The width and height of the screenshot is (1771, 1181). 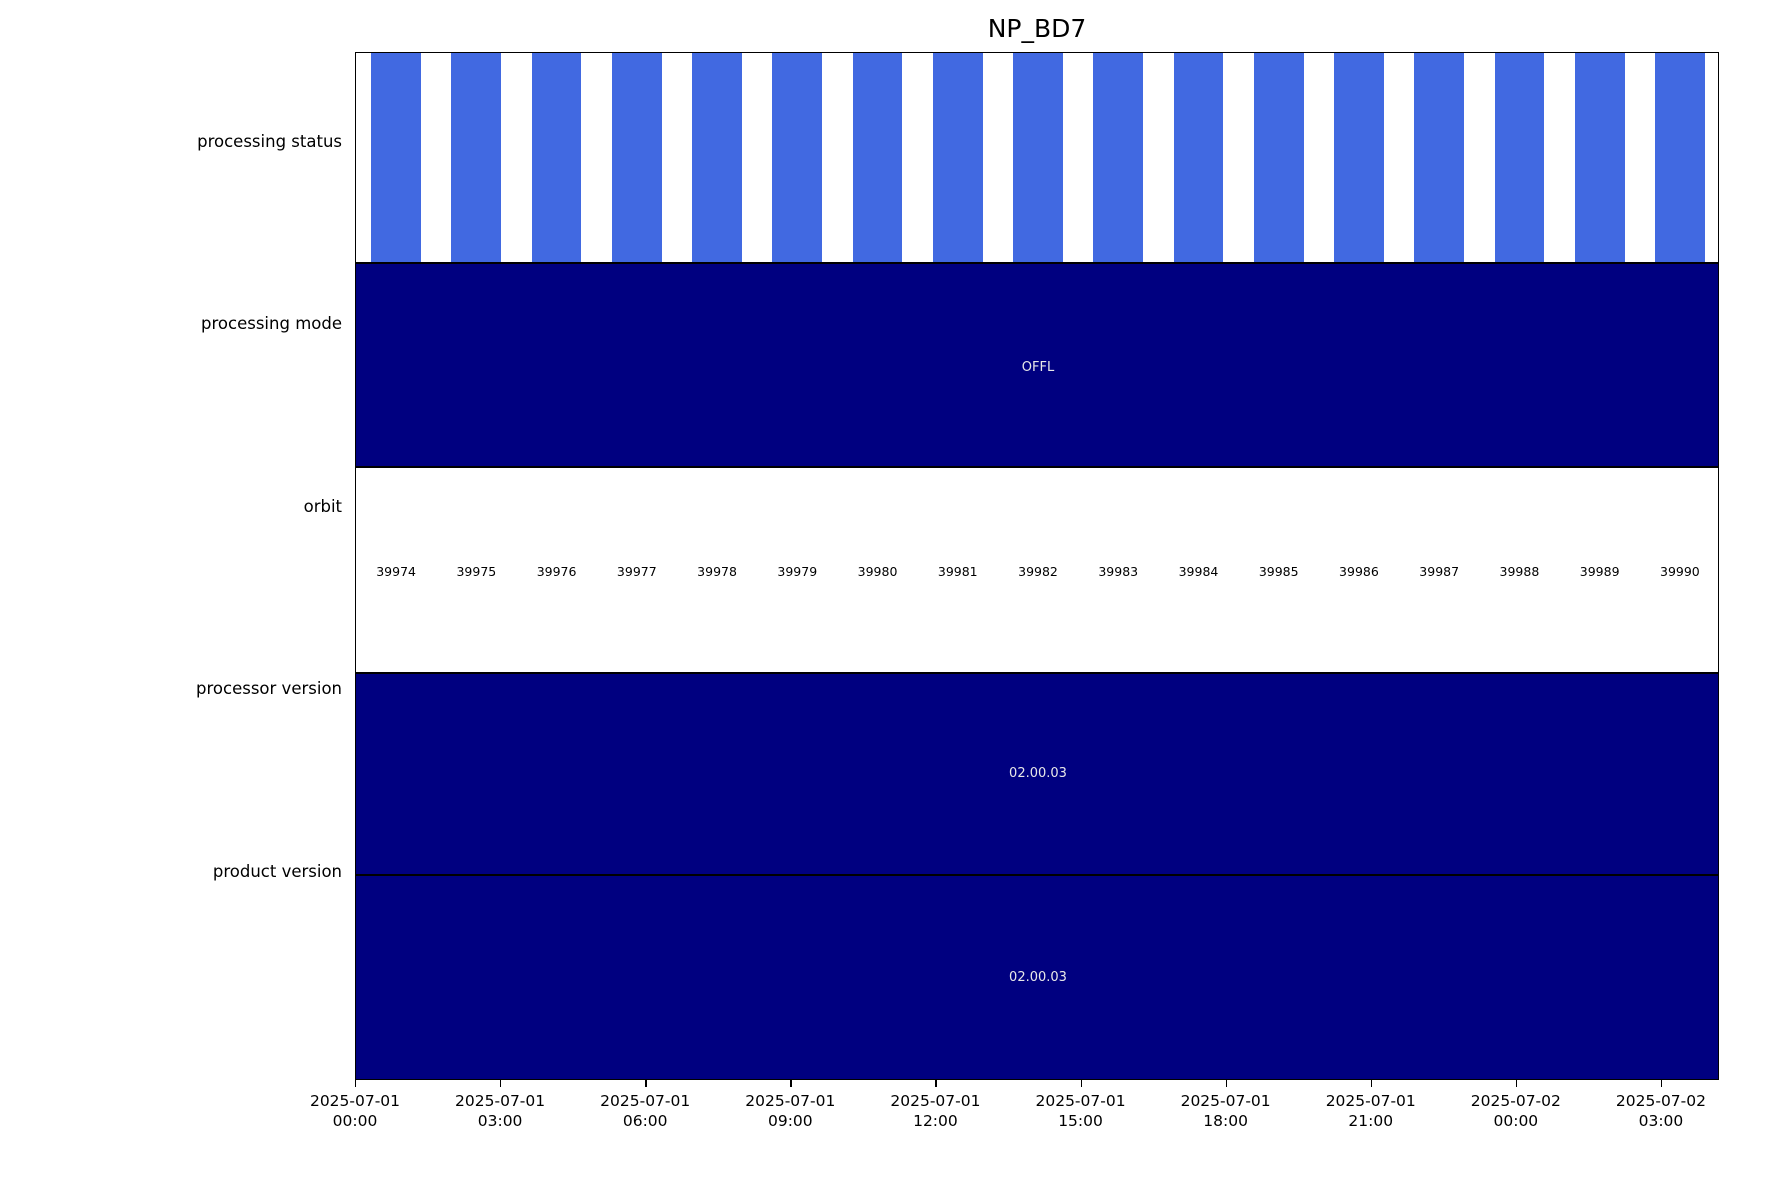 What do you see at coordinates (1038, 367) in the screenshot?
I see `processing-mode-value: OFFL` at bounding box center [1038, 367].